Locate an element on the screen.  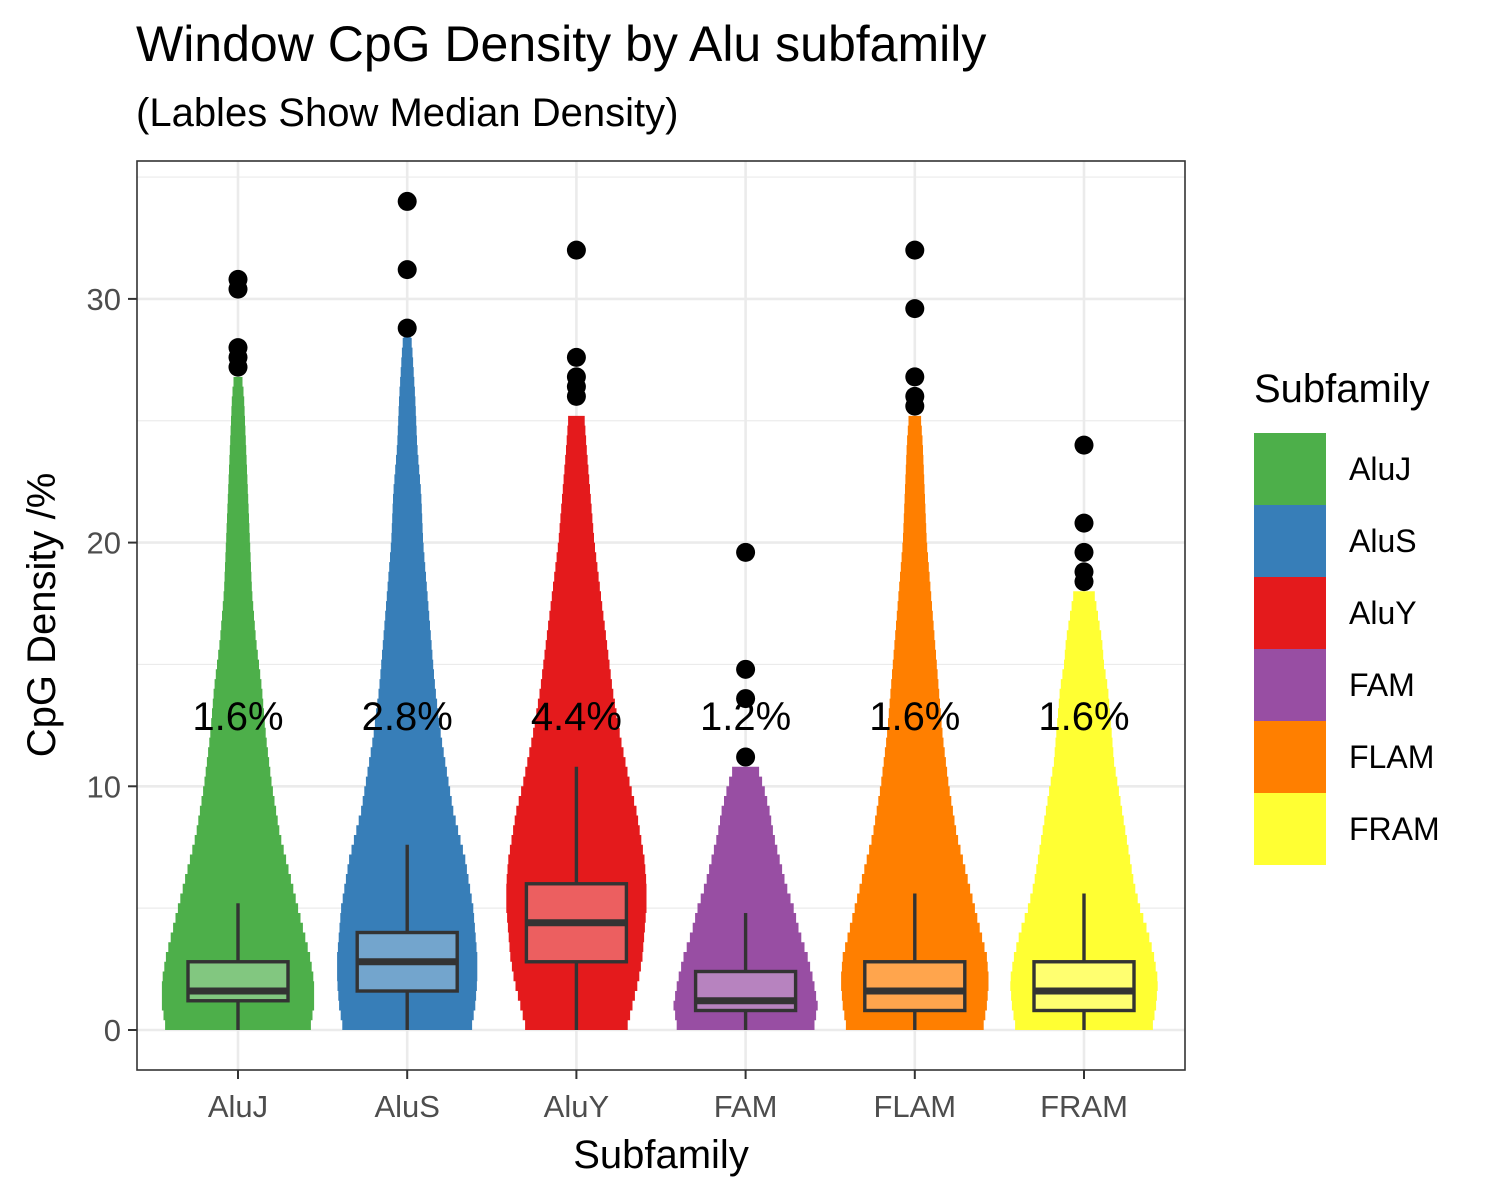
violin-FLAM is located at coordinates (915, 722).